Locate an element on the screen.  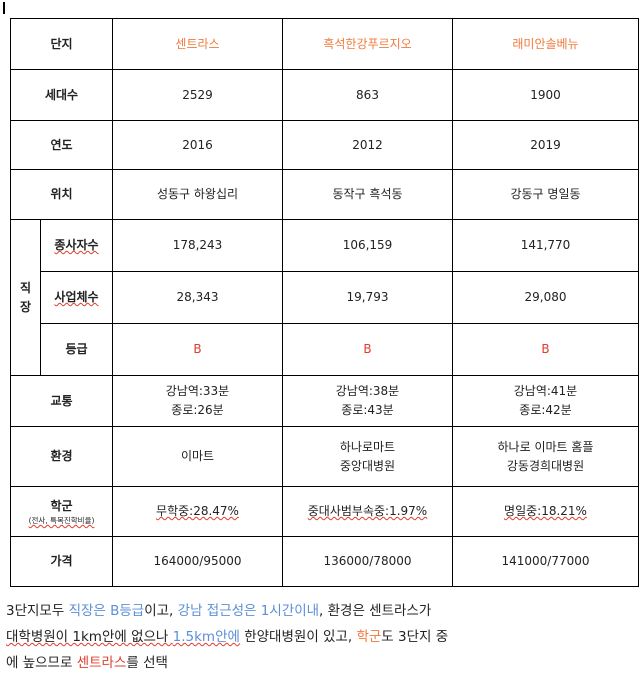
summary-choice-highlight: 센트라스 is located at coordinates (101, 663).